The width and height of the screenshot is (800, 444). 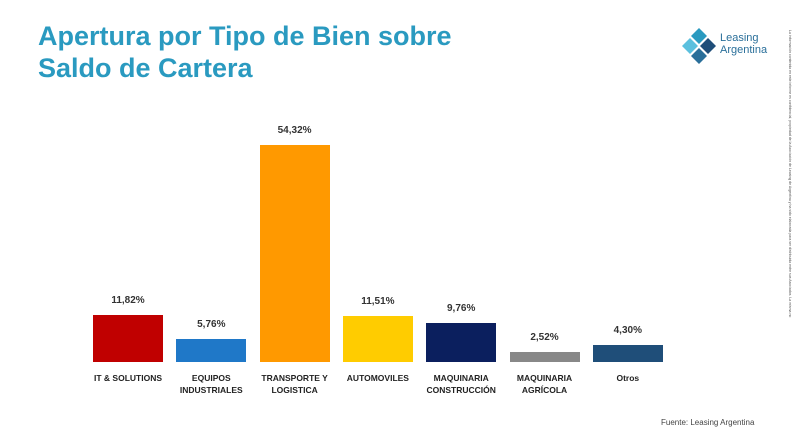 I want to click on category-label: TRANSPORTE Y LOGISTICA, so click(x=294, y=384).